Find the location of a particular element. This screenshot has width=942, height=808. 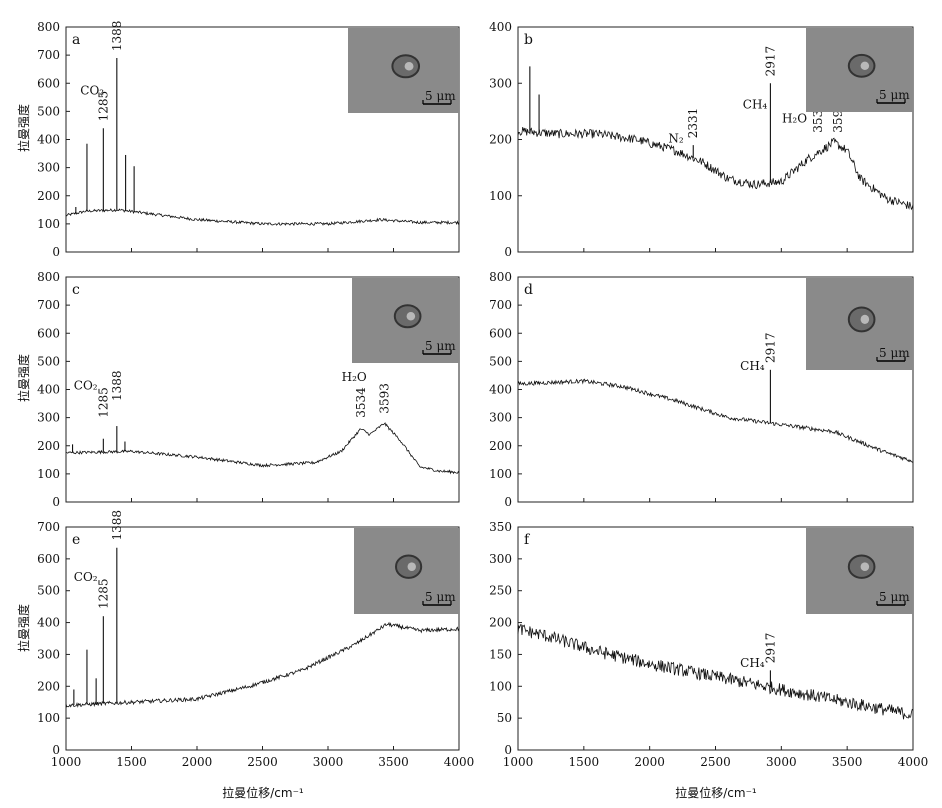

peak-label-3534: 3534 is located at coordinates (361, 402).